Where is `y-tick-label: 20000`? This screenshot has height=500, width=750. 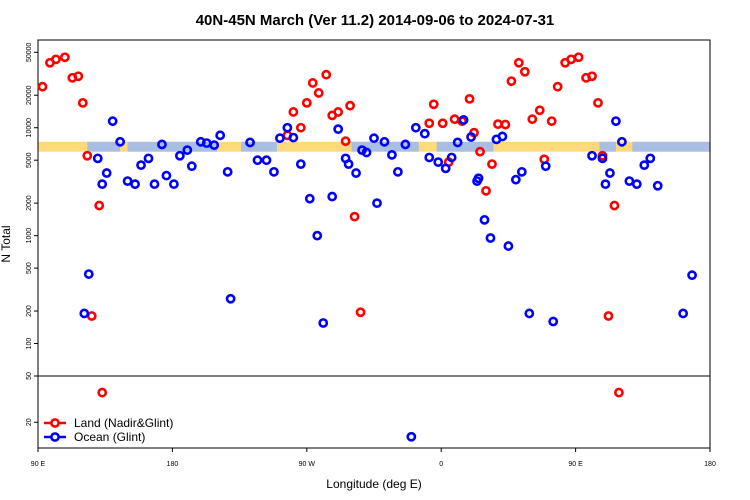
y-tick-label: 20000 is located at coordinates (29, 95).